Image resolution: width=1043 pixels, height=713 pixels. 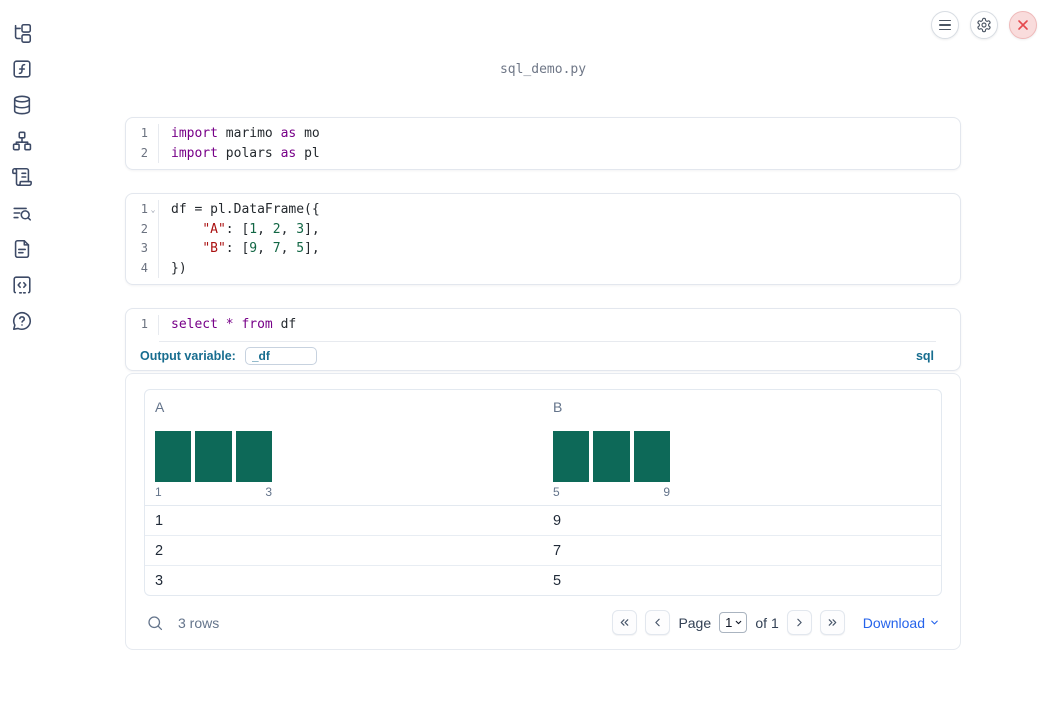 What do you see at coordinates (924, 355) in the screenshot?
I see `sql-language-badge: sql` at bounding box center [924, 355].